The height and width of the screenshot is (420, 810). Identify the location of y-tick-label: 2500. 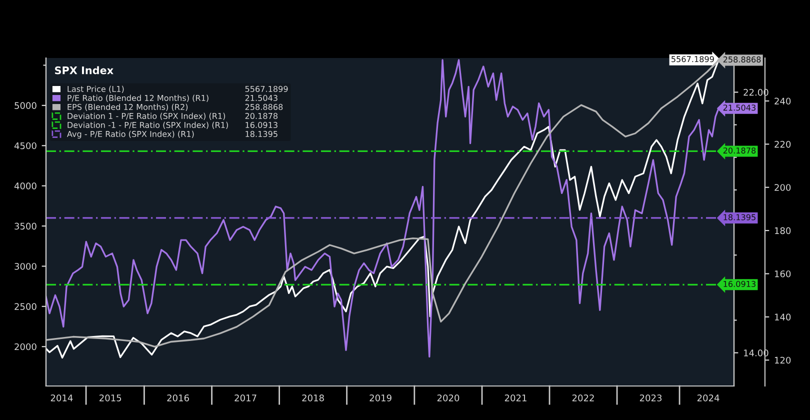
(25, 306).